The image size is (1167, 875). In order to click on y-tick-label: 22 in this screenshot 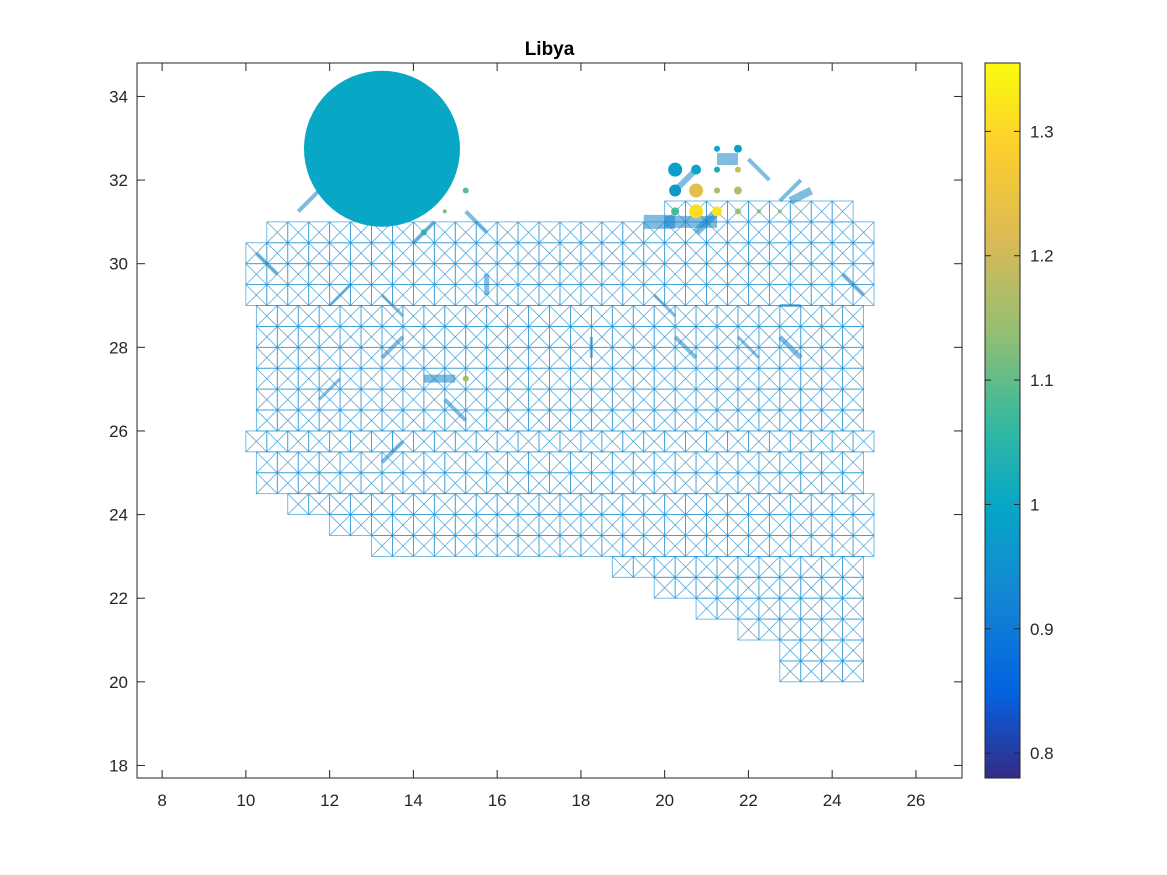, I will do `click(118, 598)`.